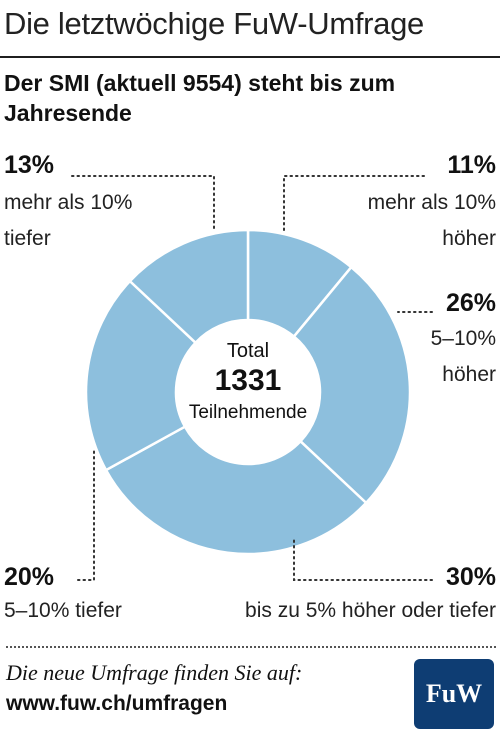  I want to click on slice-pct-label: 30%, so click(470, 577).